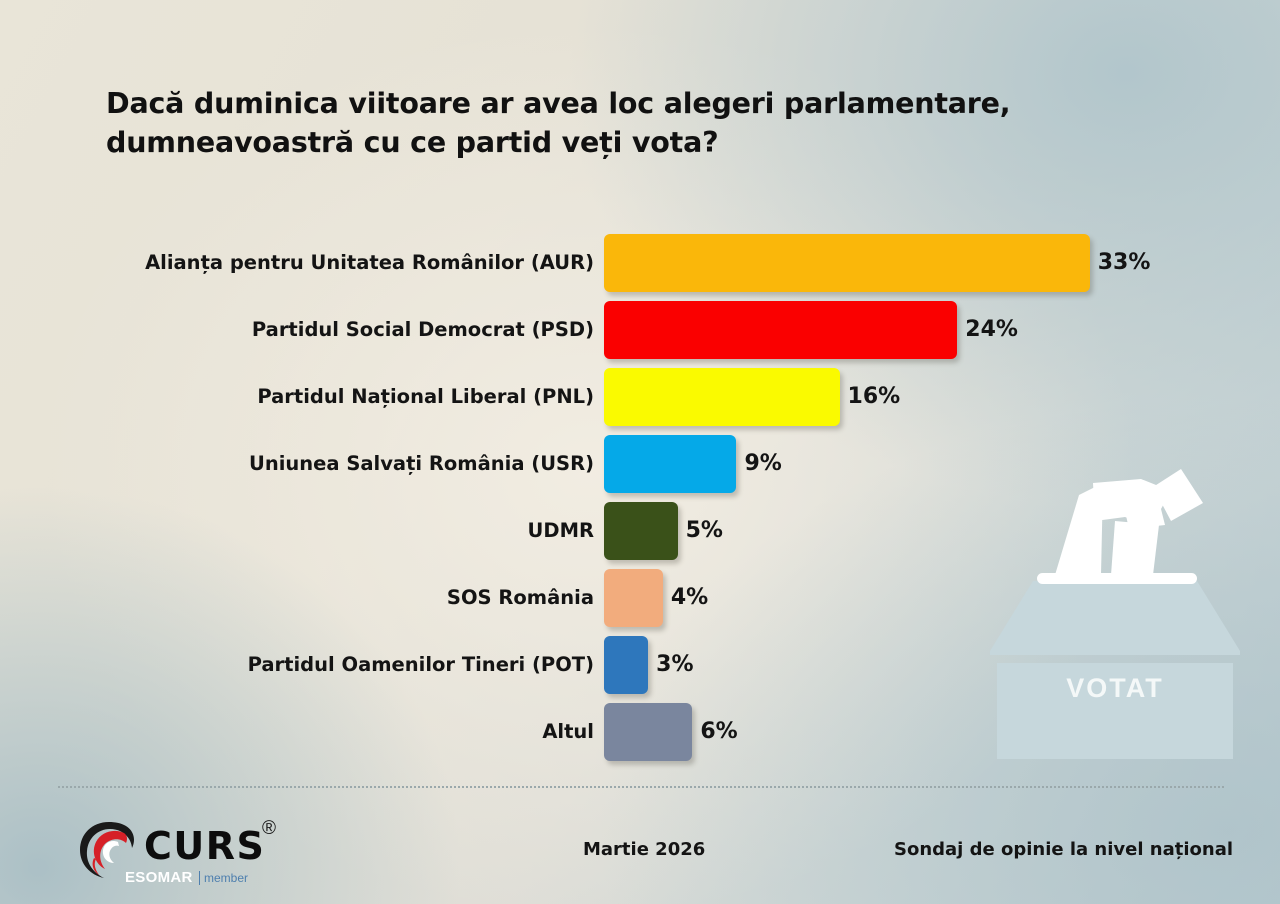 This screenshot has height=904, width=1280. Describe the element at coordinates (1064, 849) in the screenshot. I see `survey-scope-note: Sondaj de opinie la nivel național` at that location.